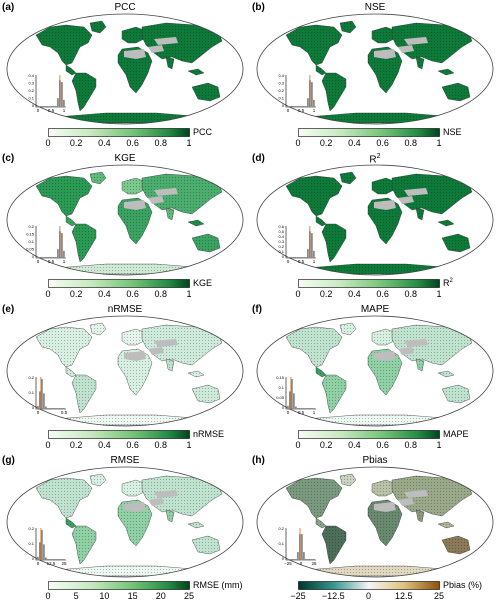 The height and width of the screenshot is (607, 500). Describe the element at coordinates (369, 132) in the screenshot. I see `colorbar` at that location.